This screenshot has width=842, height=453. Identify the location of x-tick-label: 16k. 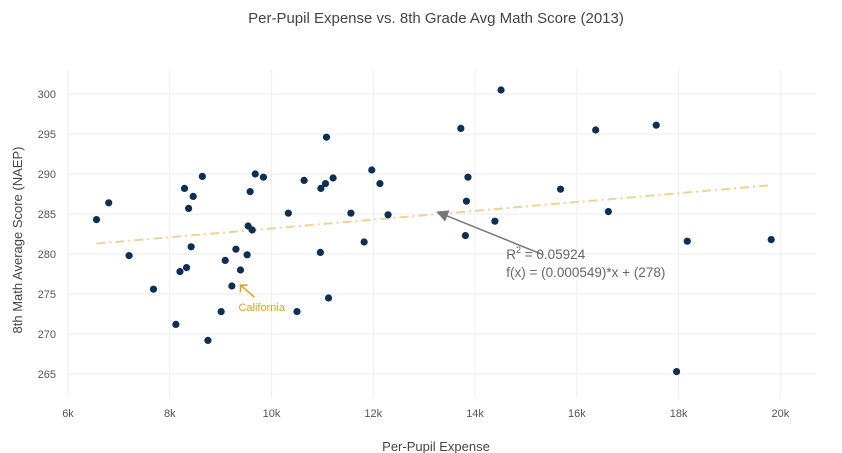
(577, 414).